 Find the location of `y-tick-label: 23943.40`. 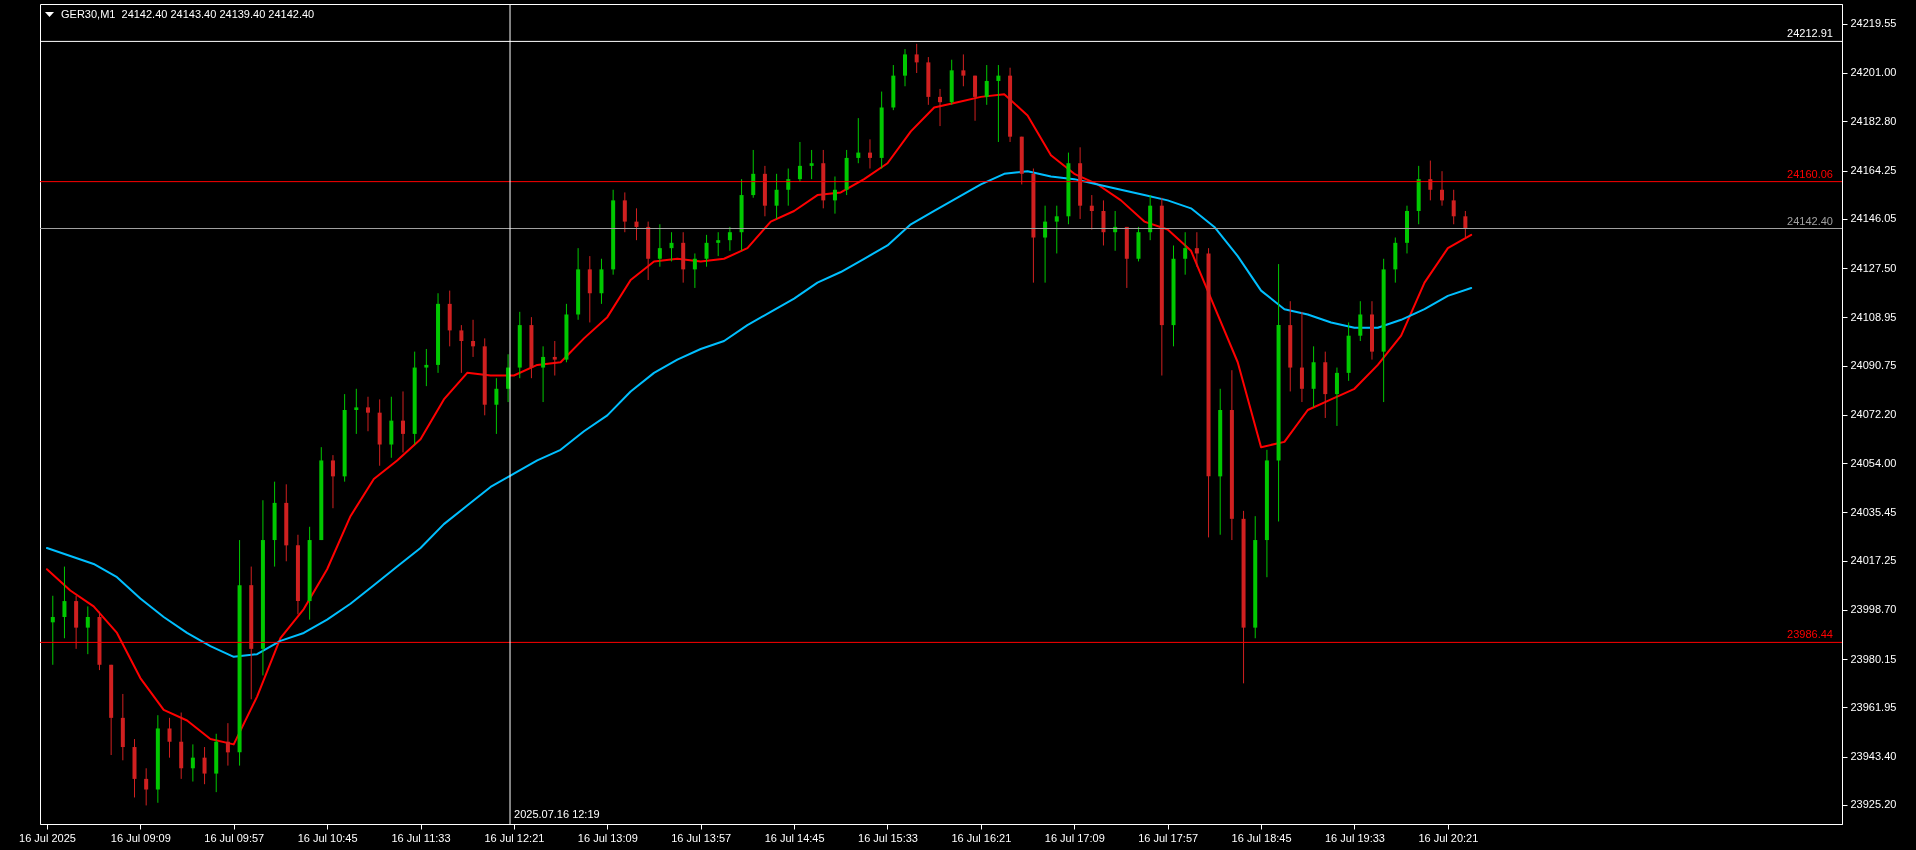

y-tick-label: 23943.40 is located at coordinates (1873, 756).